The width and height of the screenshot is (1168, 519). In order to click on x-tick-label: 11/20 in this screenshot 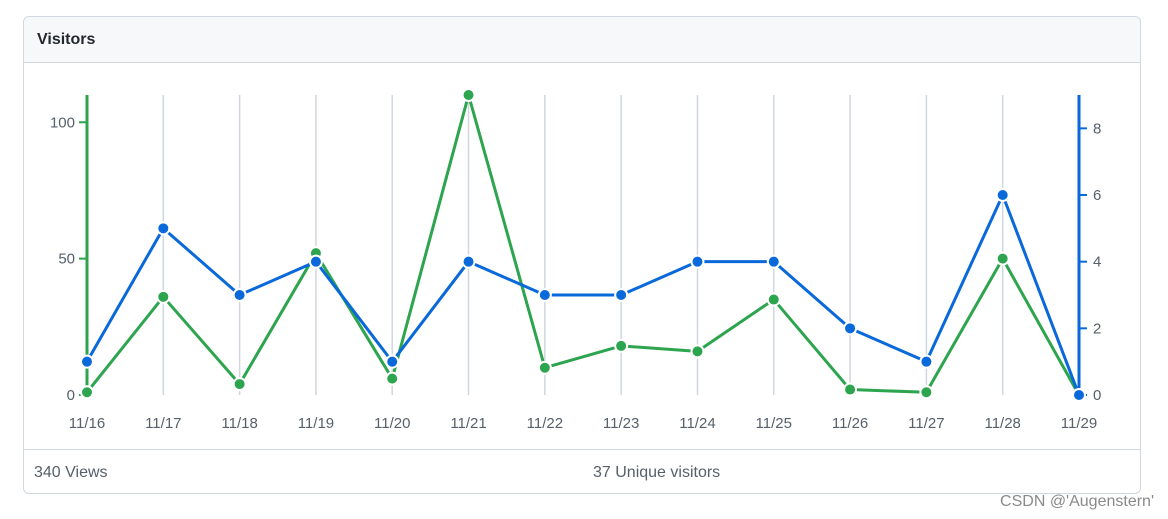, I will do `click(392, 423)`.